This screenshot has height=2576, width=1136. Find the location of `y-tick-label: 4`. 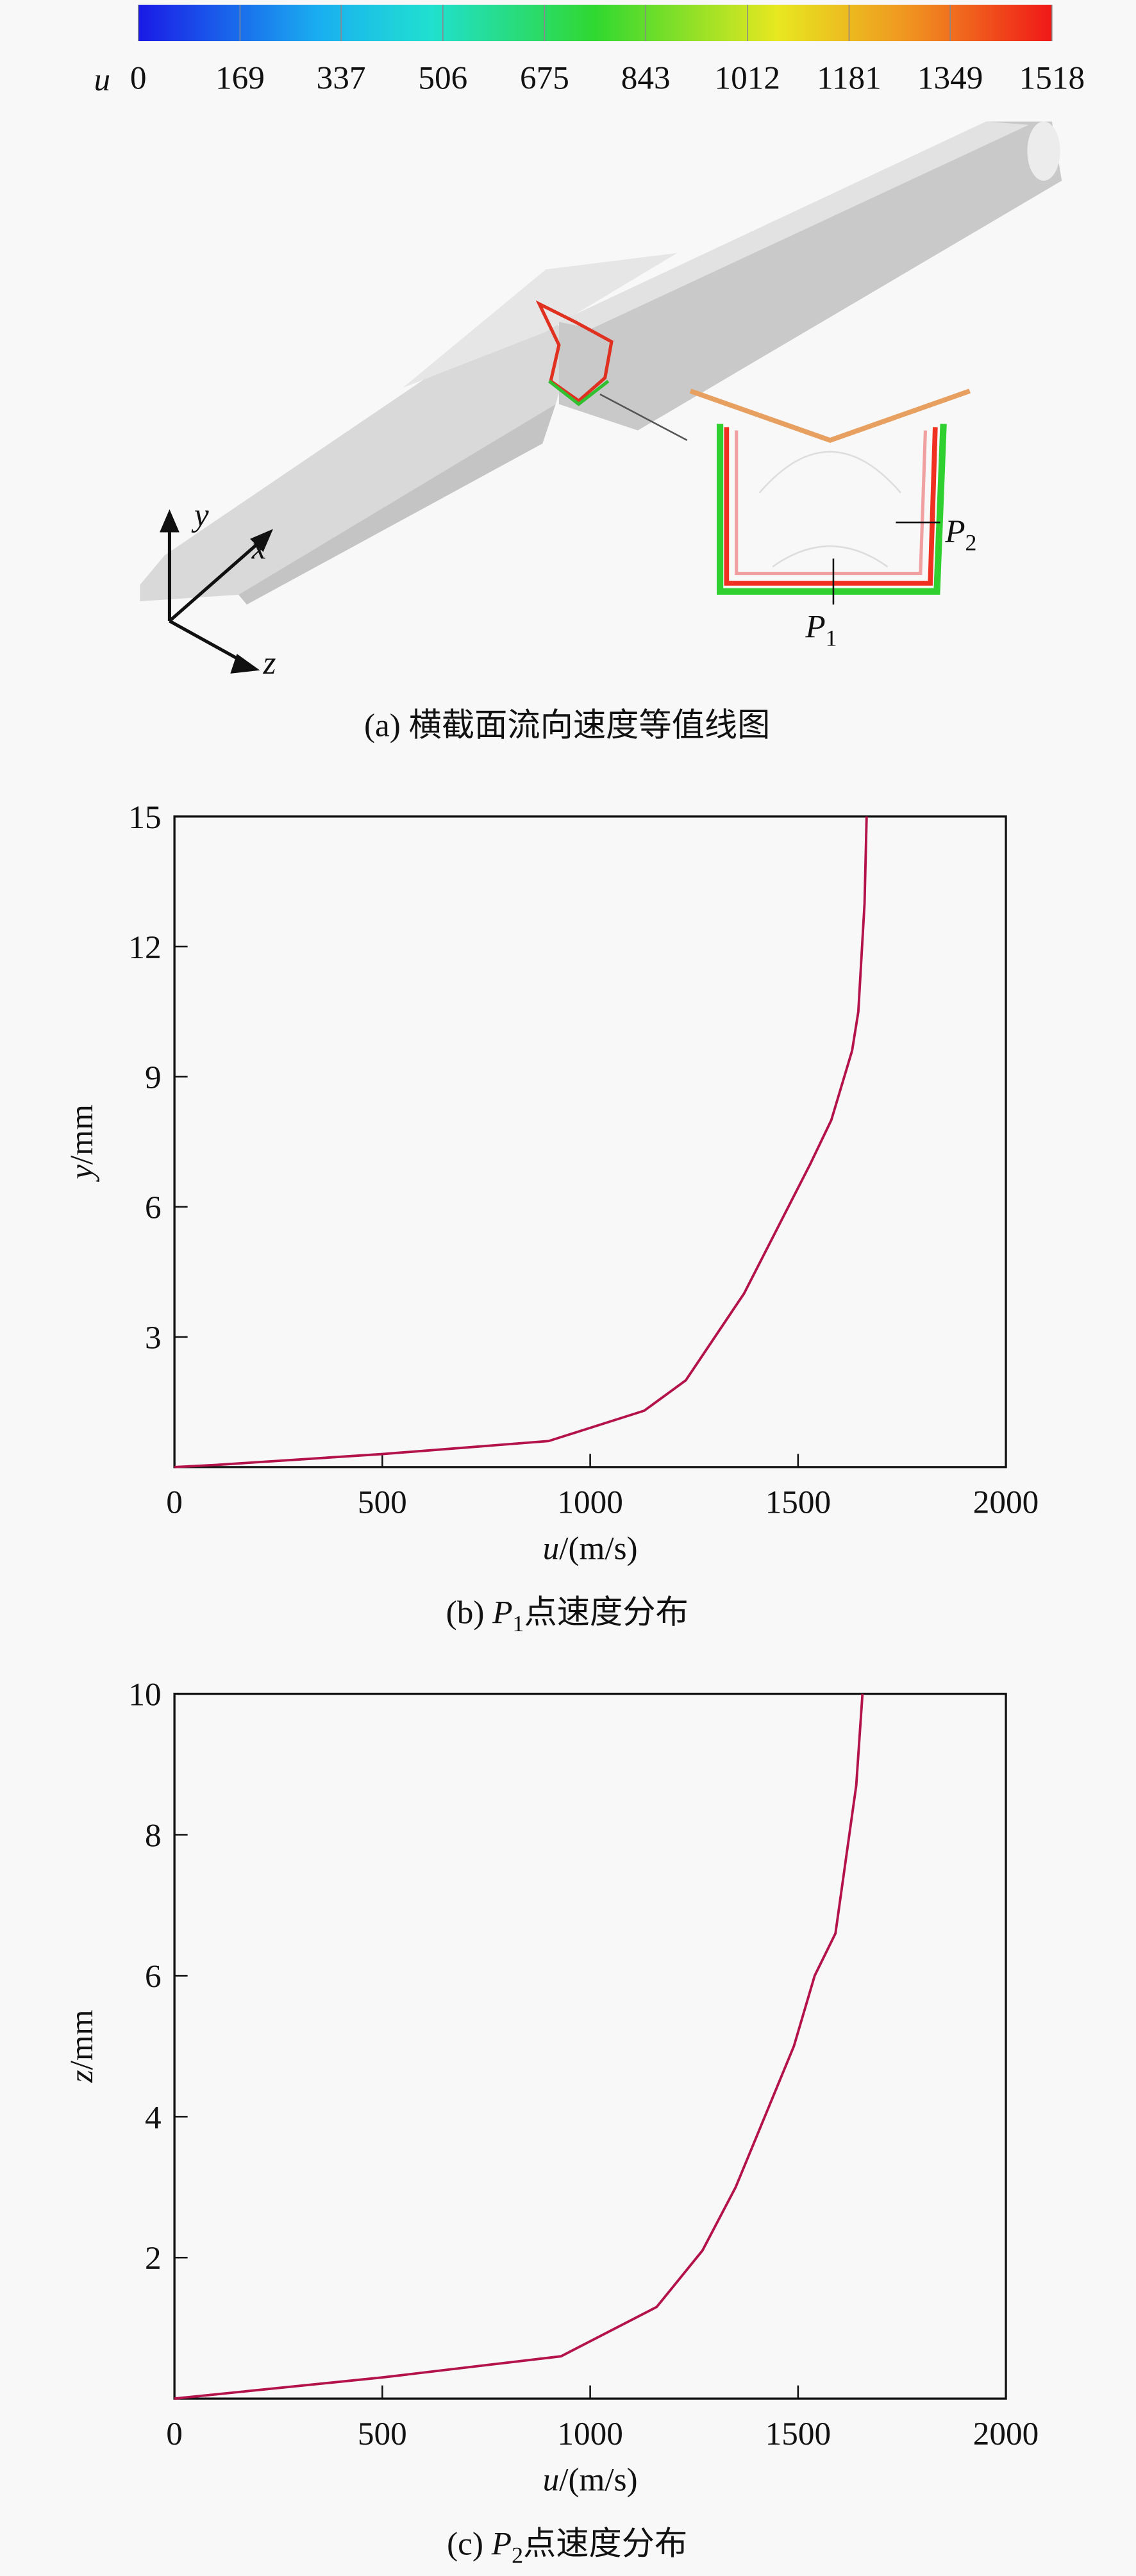

y-tick-label: 4 is located at coordinates (153, 2118).